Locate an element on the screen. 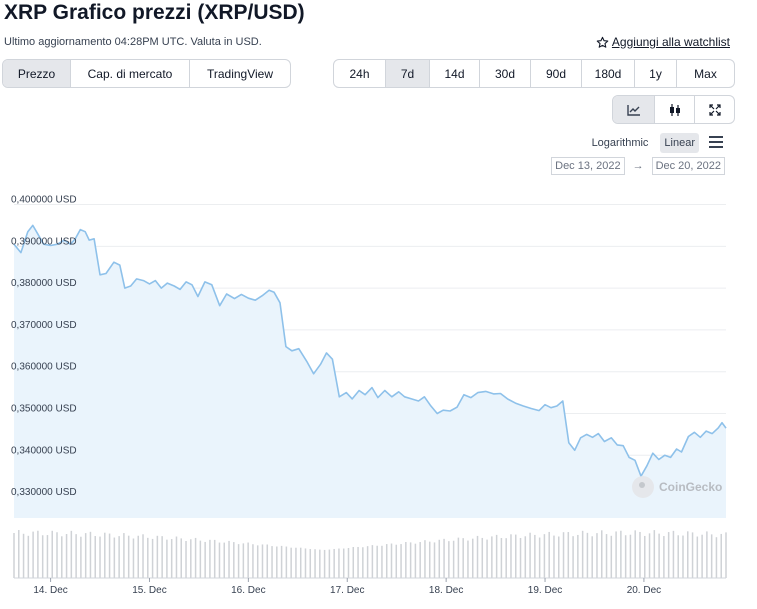 This screenshot has height=609, width=757. range-30d: 30d is located at coordinates (505, 73).